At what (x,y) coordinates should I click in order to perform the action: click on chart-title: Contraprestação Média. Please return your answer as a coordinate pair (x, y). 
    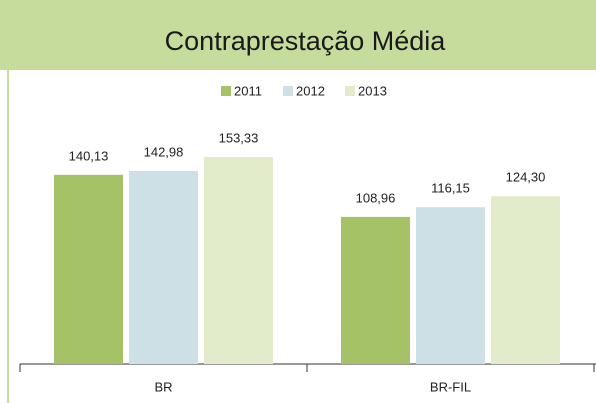
    Looking at the image, I should click on (306, 41).